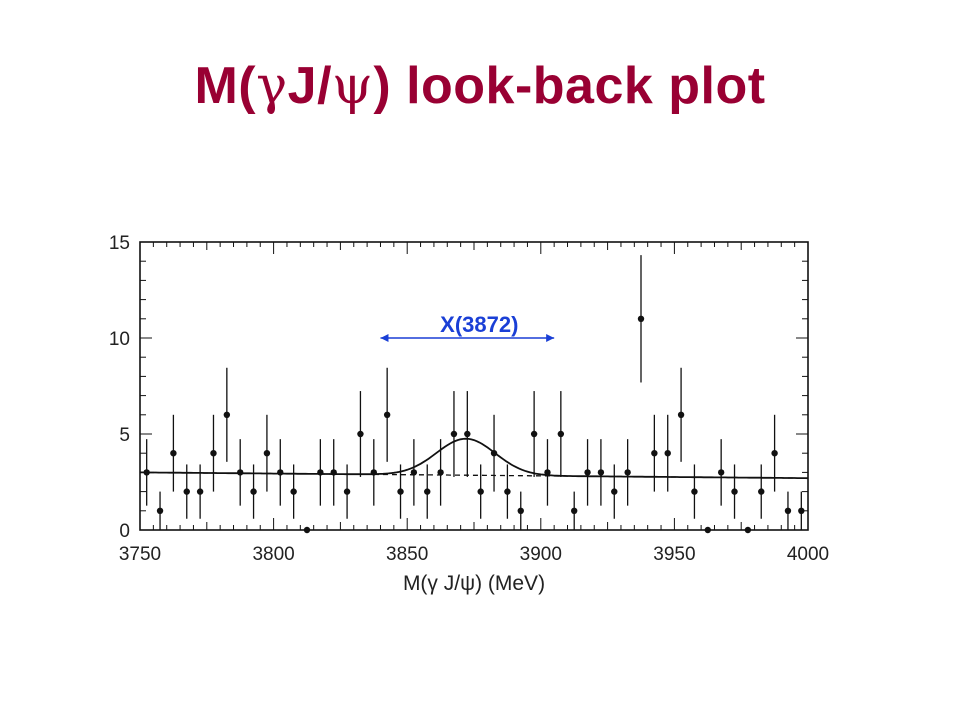 The image size is (960, 720). Describe the element at coordinates (124, 531) in the screenshot. I see `y-tick-label: 0` at that location.